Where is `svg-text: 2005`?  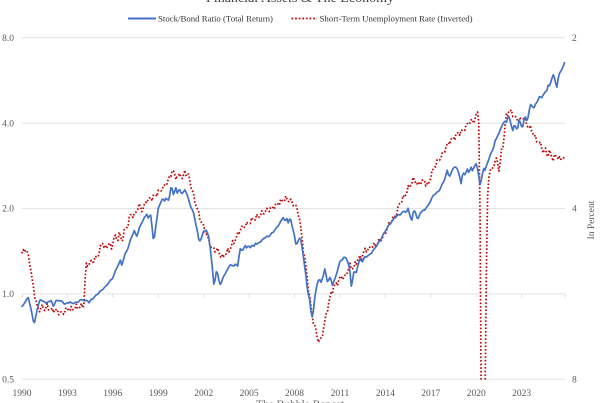 svg-text: 2005 is located at coordinates (249, 394).